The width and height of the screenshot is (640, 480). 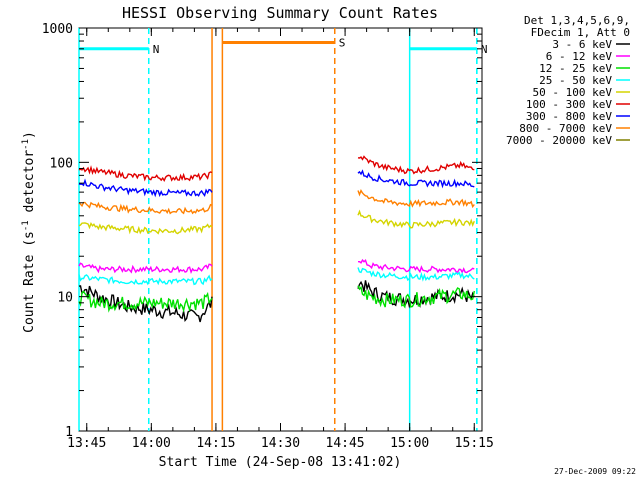 I want to click on footer-date: 27-Dec-2009 09:22, so click(x=595, y=471).